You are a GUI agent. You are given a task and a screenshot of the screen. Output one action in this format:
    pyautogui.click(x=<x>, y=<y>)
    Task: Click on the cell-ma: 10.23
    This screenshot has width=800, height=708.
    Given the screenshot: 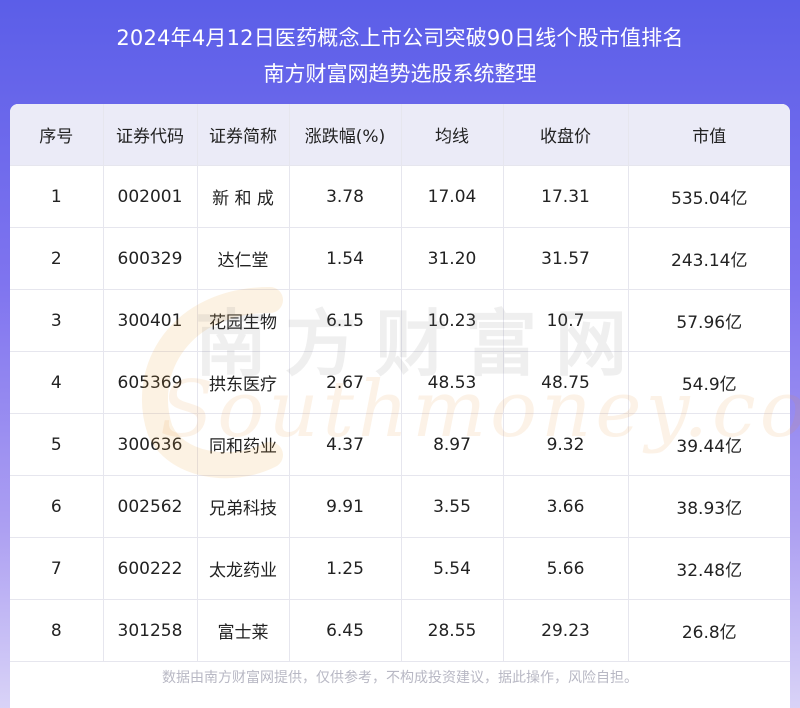 What is the action you would take?
    pyautogui.click(x=452, y=320)
    